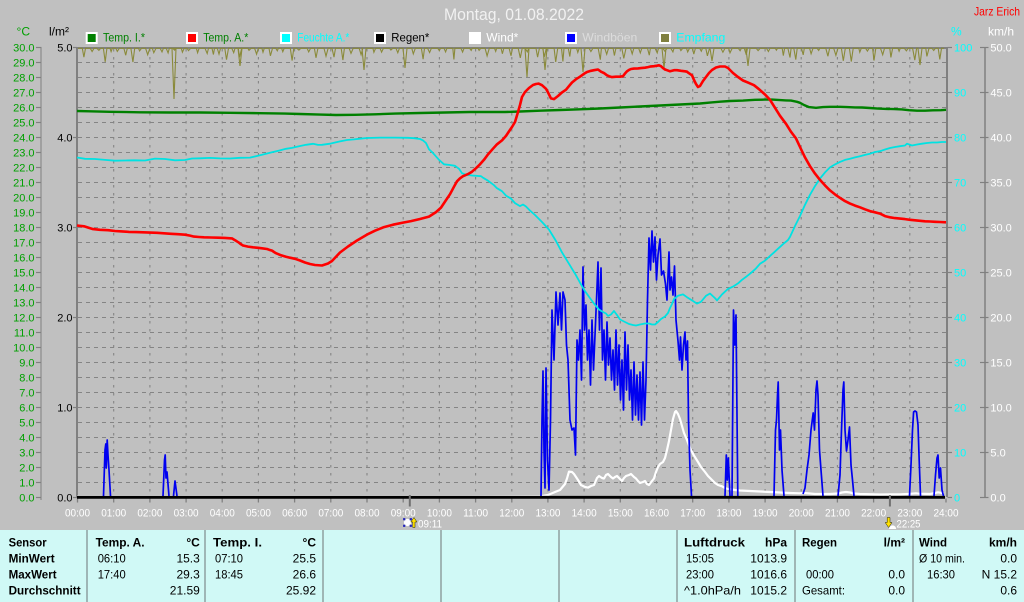 The image size is (1024, 602). I want to click on svg-text: 06:10, so click(112, 559).